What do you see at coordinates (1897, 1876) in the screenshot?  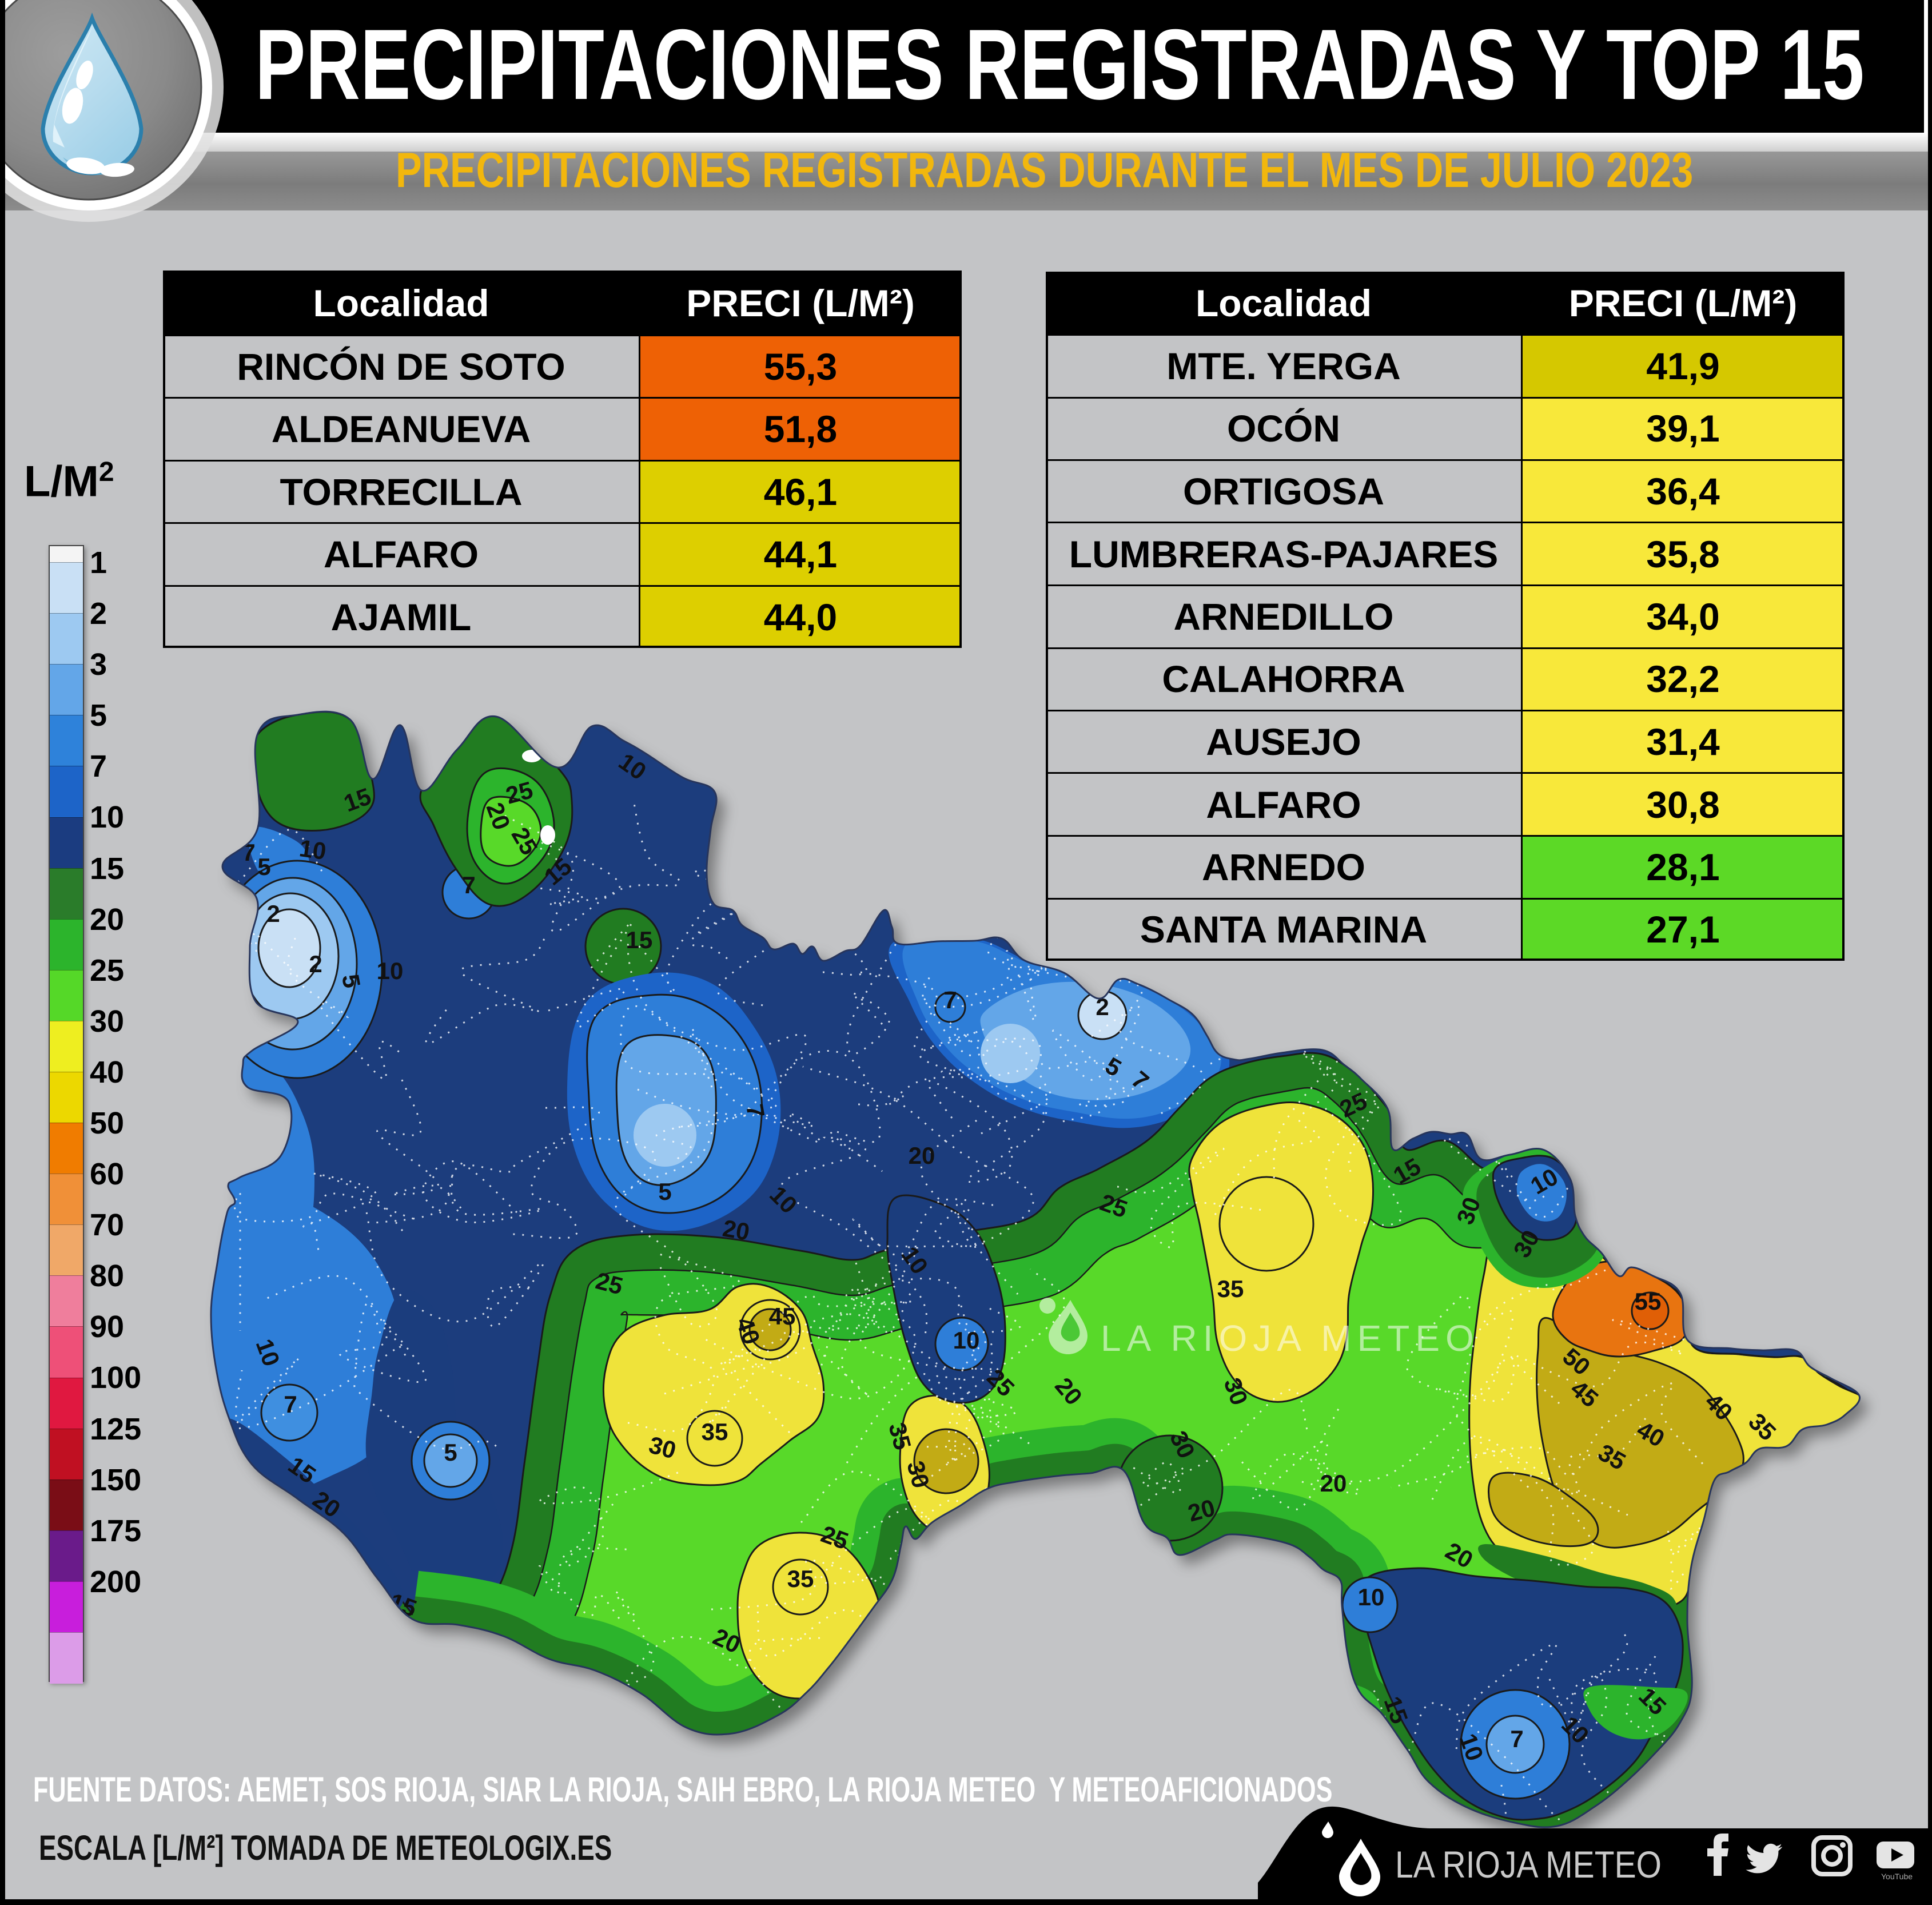 I see `svg-text: YouTube` at bounding box center [1897, 1876].